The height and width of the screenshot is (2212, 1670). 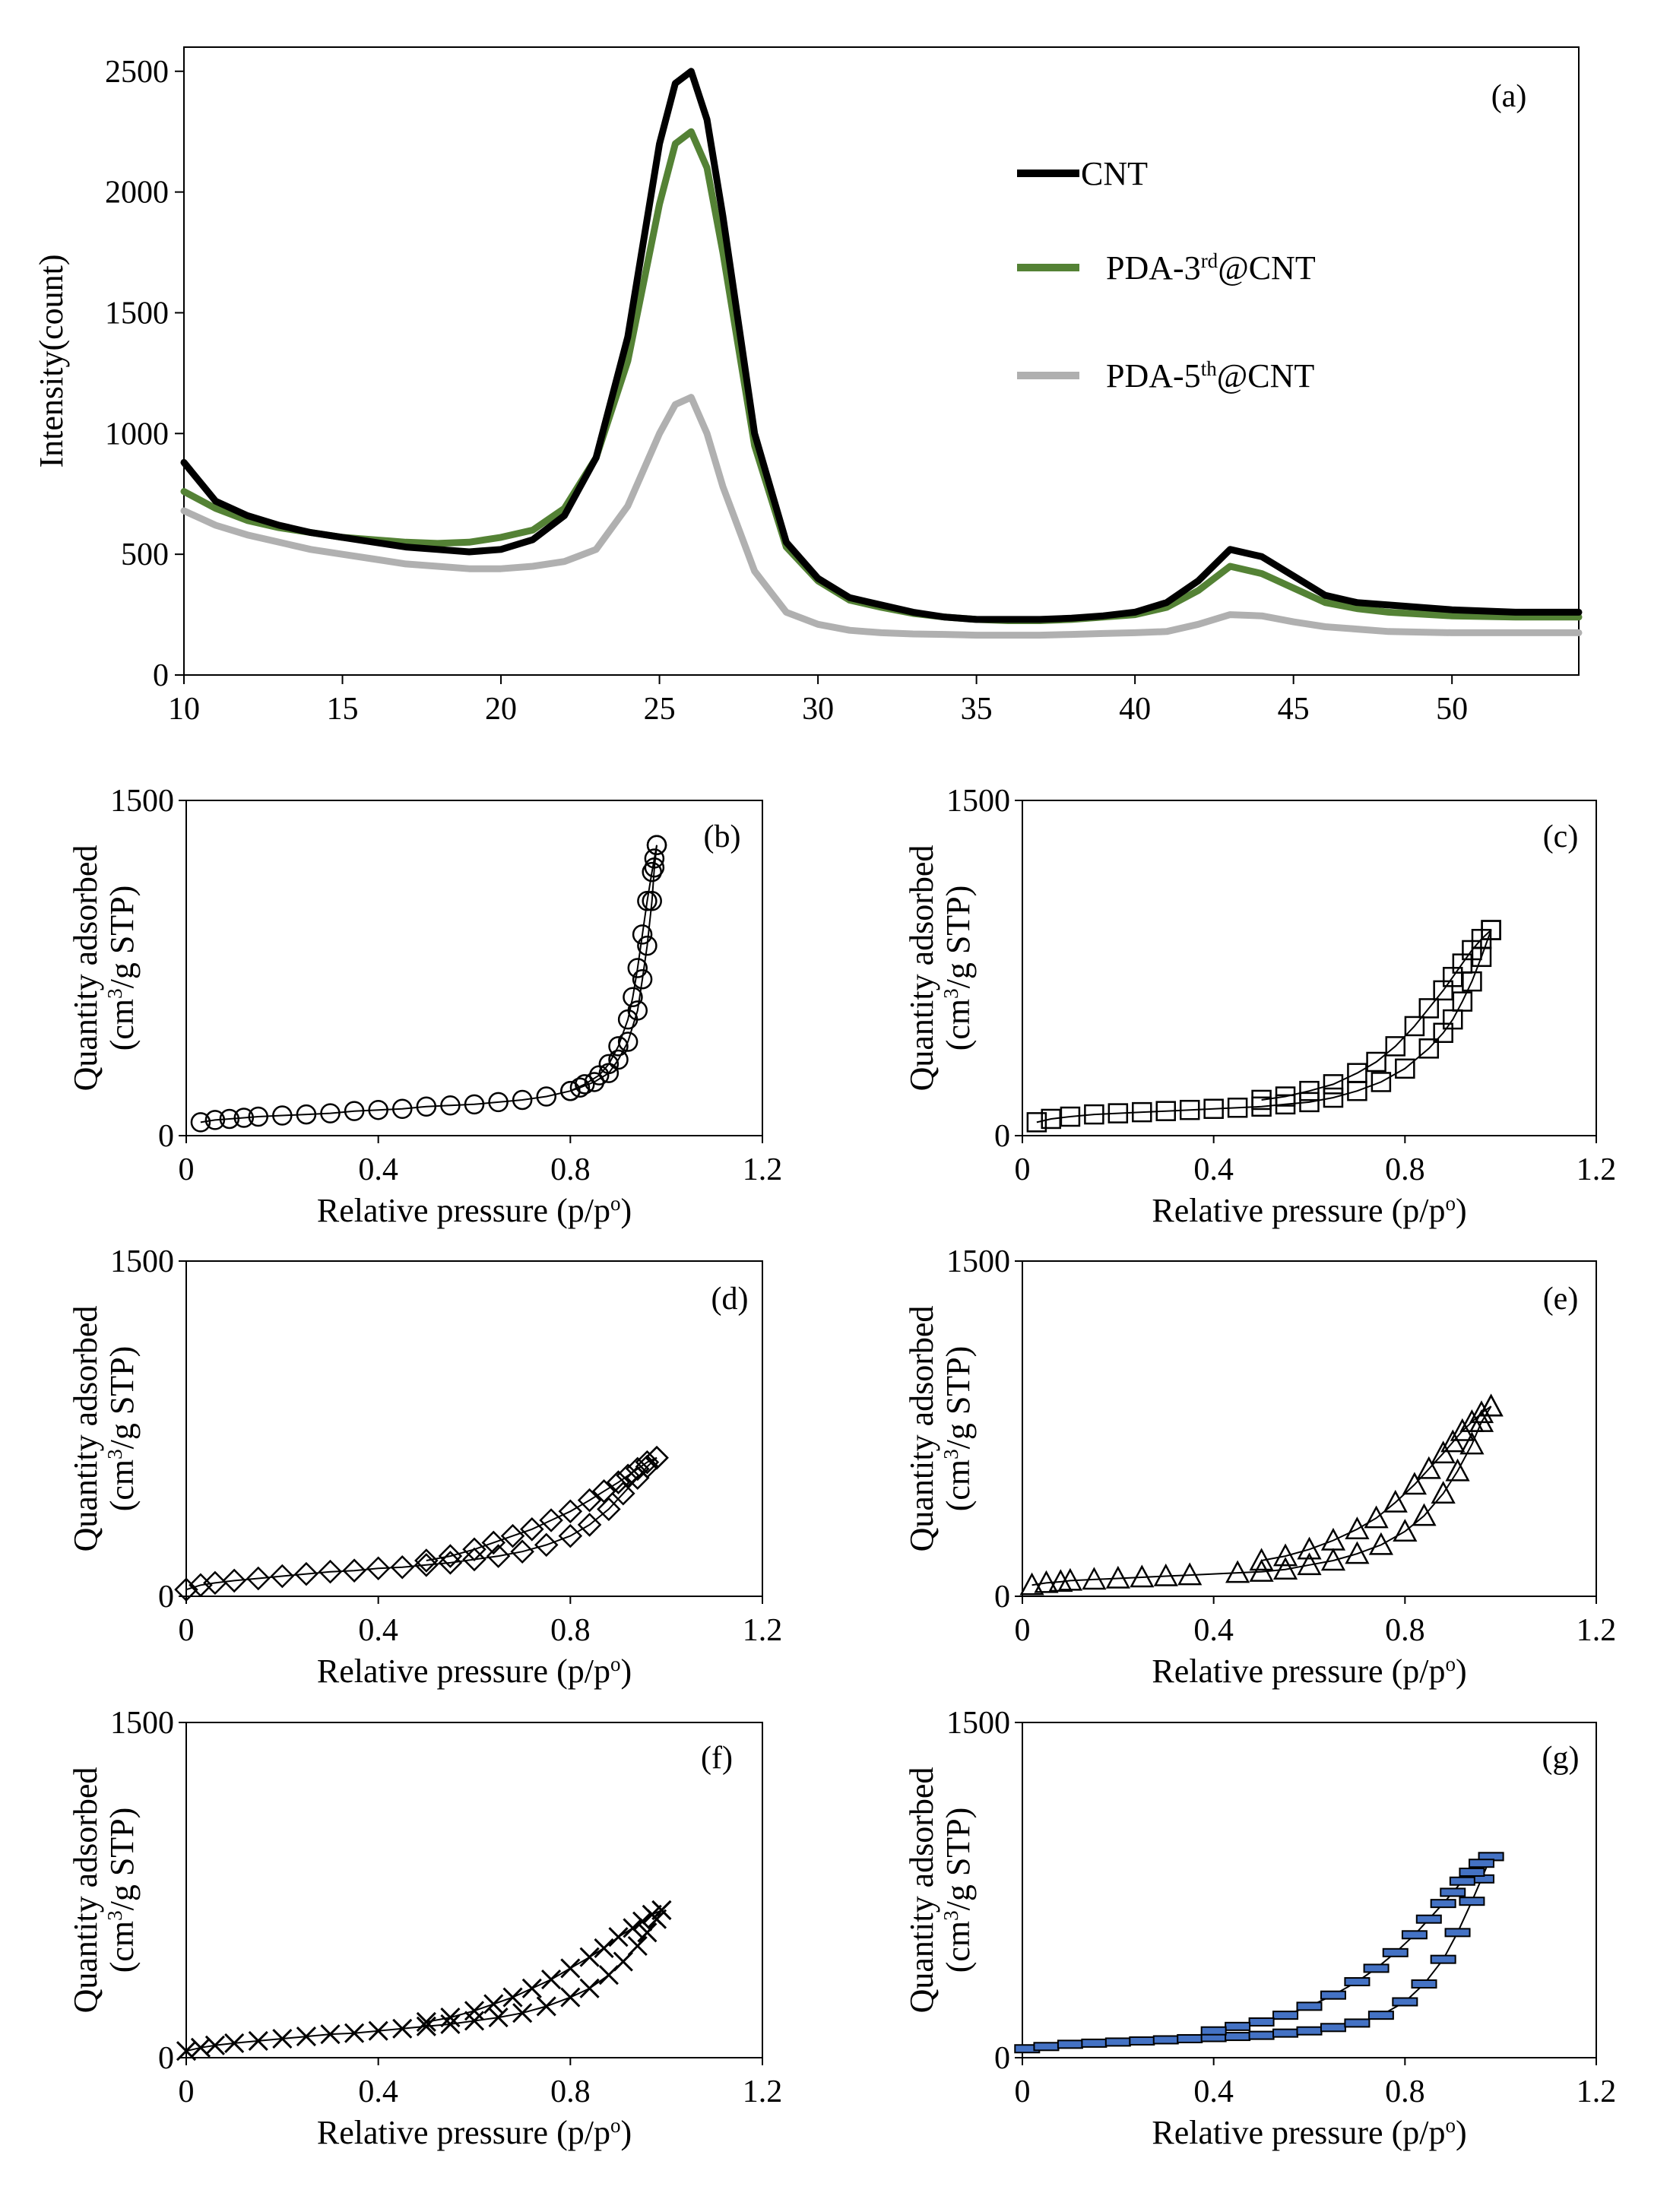 What do you see at coordinates (730, 1299) in the screenshot?
I see `panel-label: (d)` at bounding box center [730, 1299].